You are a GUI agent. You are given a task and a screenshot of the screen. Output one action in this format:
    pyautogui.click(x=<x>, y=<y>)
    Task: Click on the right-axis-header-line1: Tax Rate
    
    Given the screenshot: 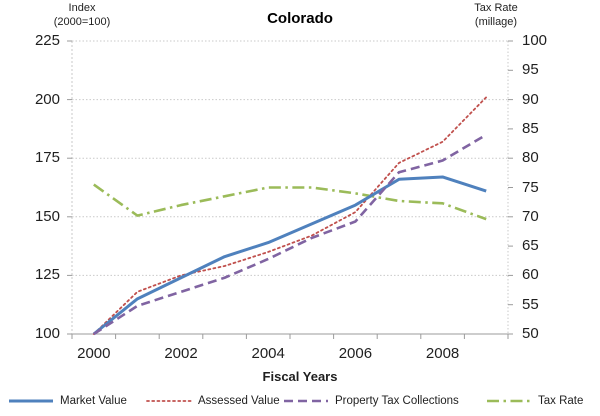 What is the action you would take?
    pyautogui.click(x=496, y=8)
    